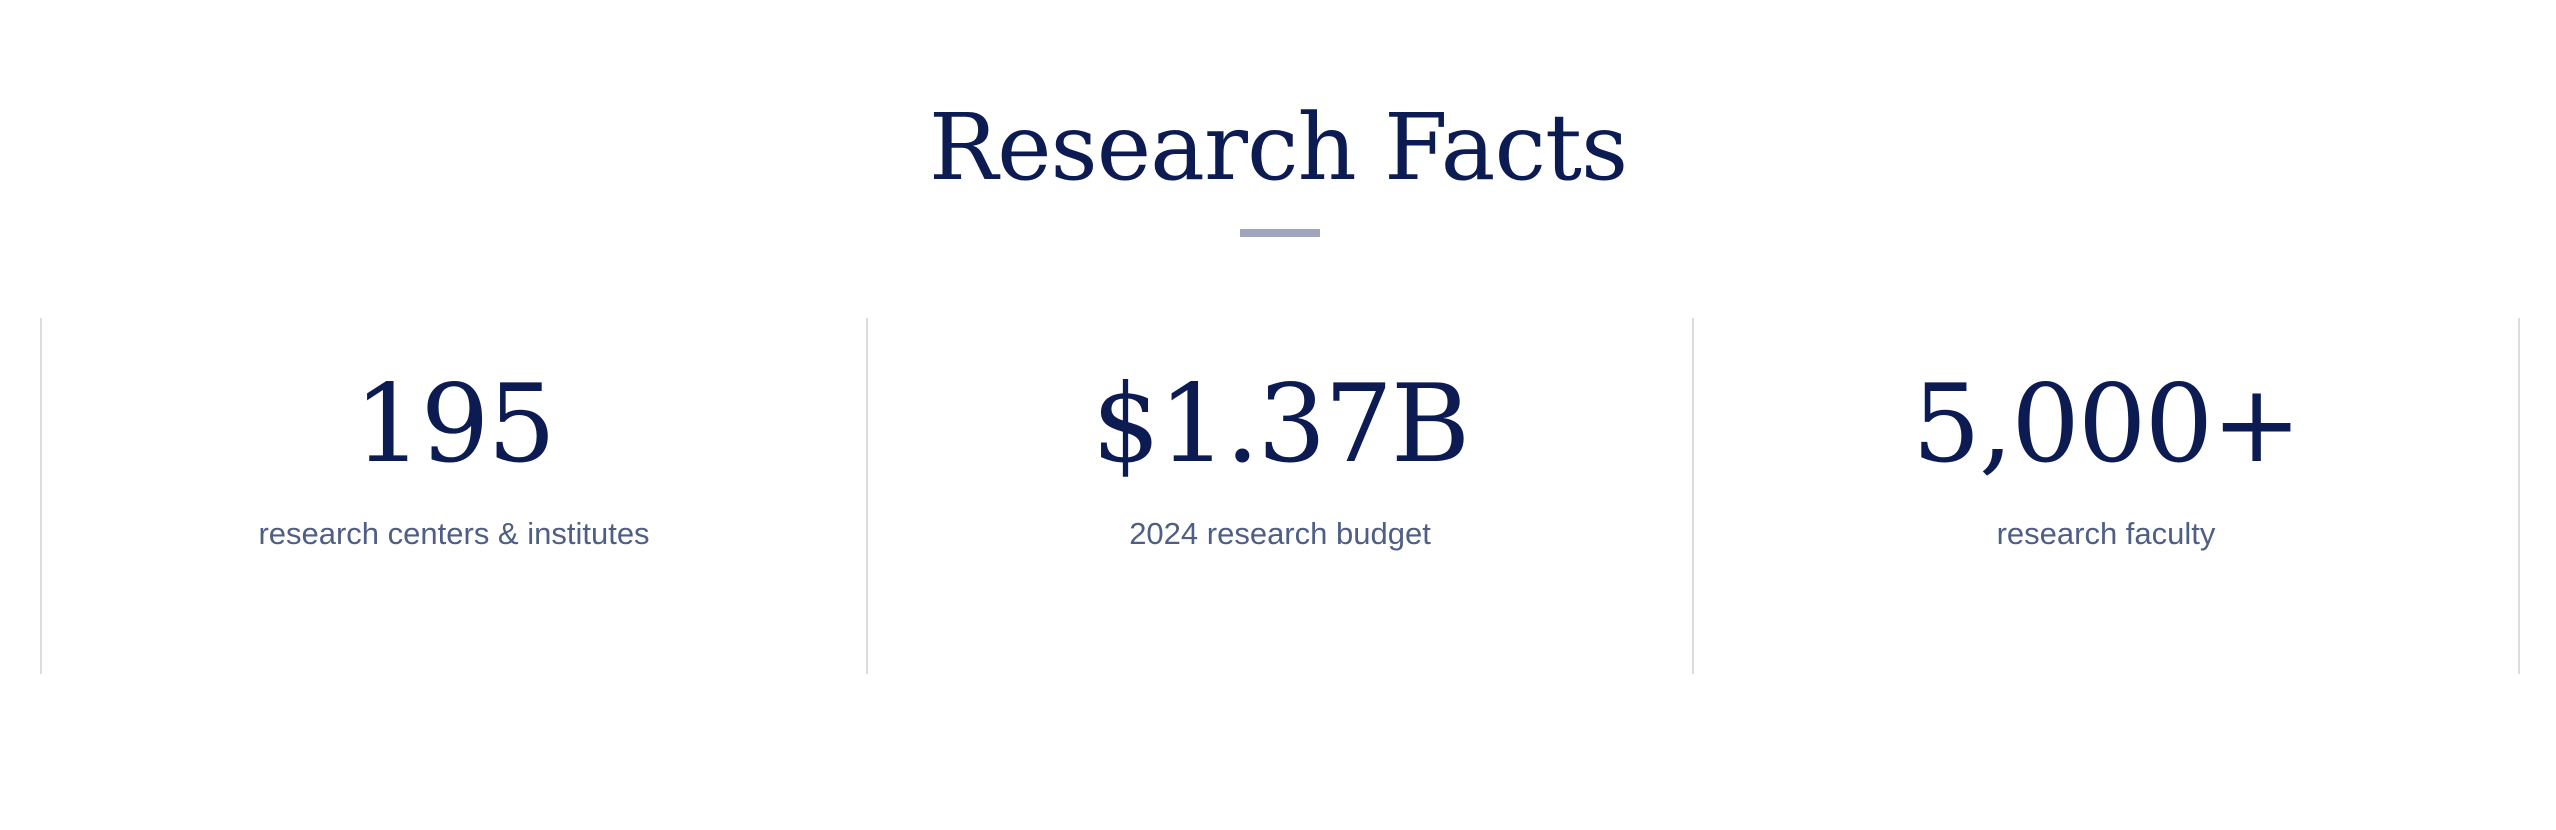  What do you see at coordinates (454, 424) in the screenshot?
I see `fact-value: 195` at bounding box center [454, 424].